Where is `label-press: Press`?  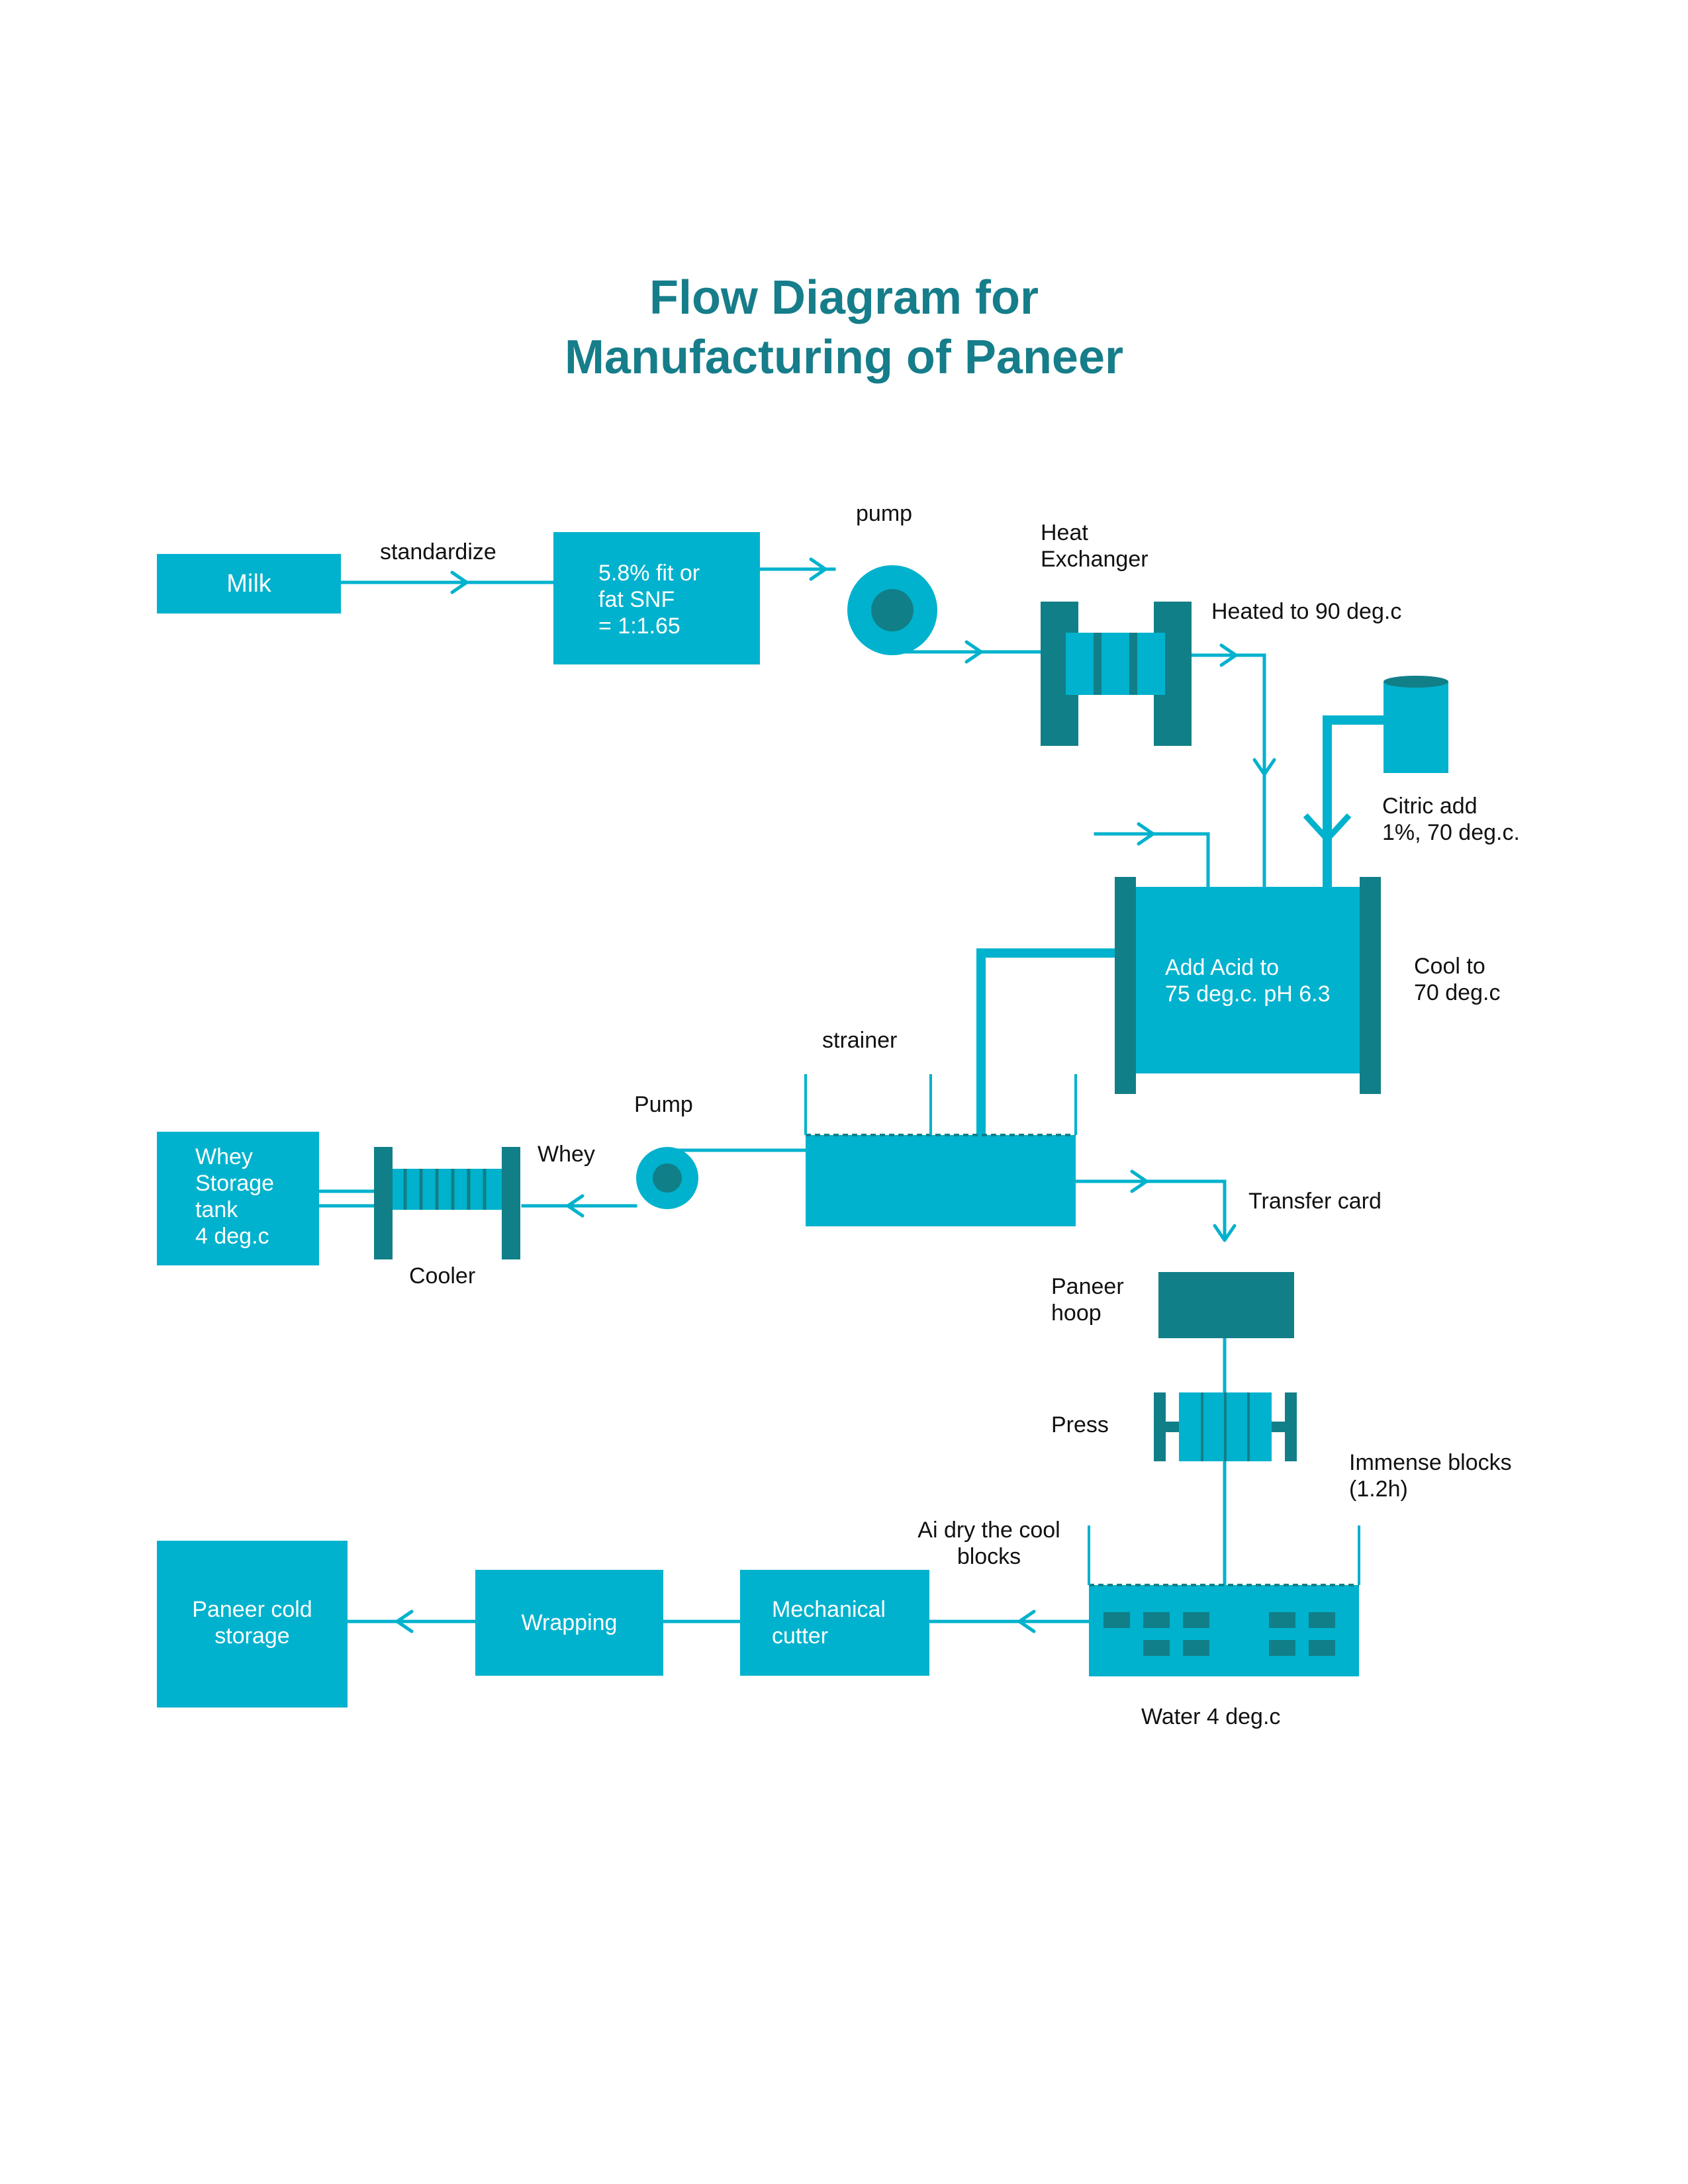
label-press: Press is located at coordinates (1080, 1425).